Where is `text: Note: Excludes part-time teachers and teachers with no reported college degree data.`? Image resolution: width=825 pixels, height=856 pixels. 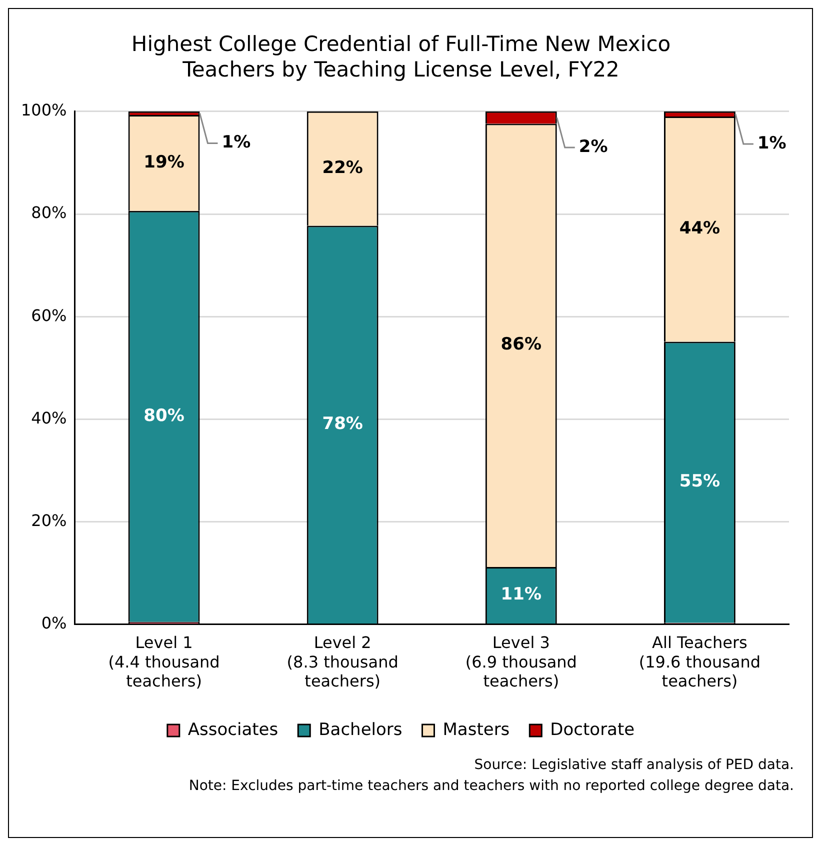 text: Note: Excludes part-time teachers and teachers with no reported college degree data. is located at coordinates (491, 786).